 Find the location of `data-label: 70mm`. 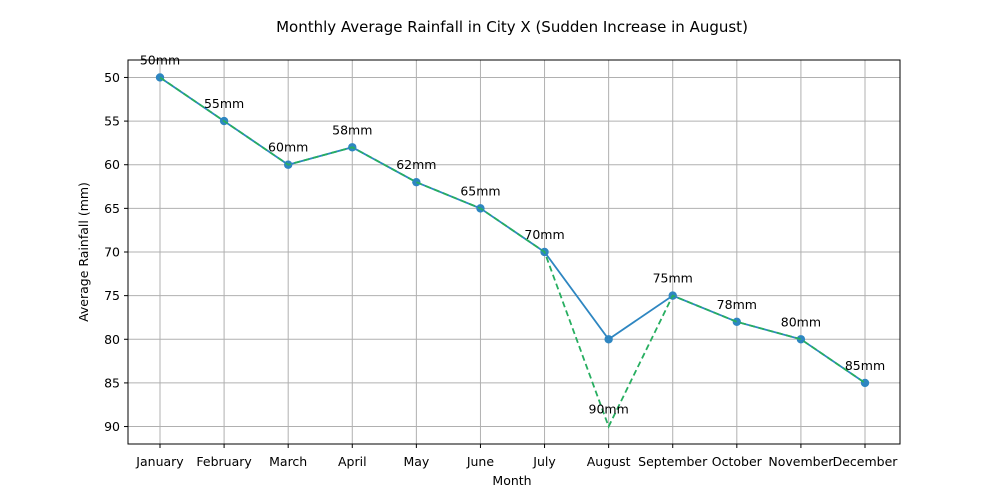

data-label: 70mm is located at coordinates (544, 234).